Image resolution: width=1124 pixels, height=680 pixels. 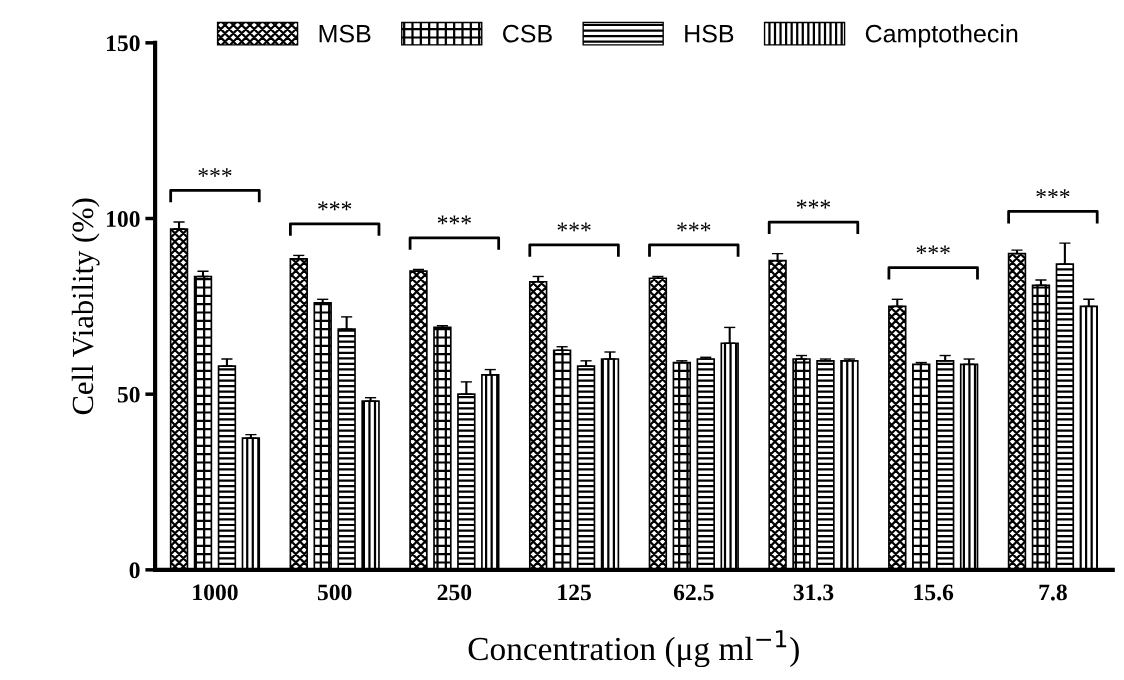 I want to click on x-tick-label: 1000, so click(x=215, y=592).